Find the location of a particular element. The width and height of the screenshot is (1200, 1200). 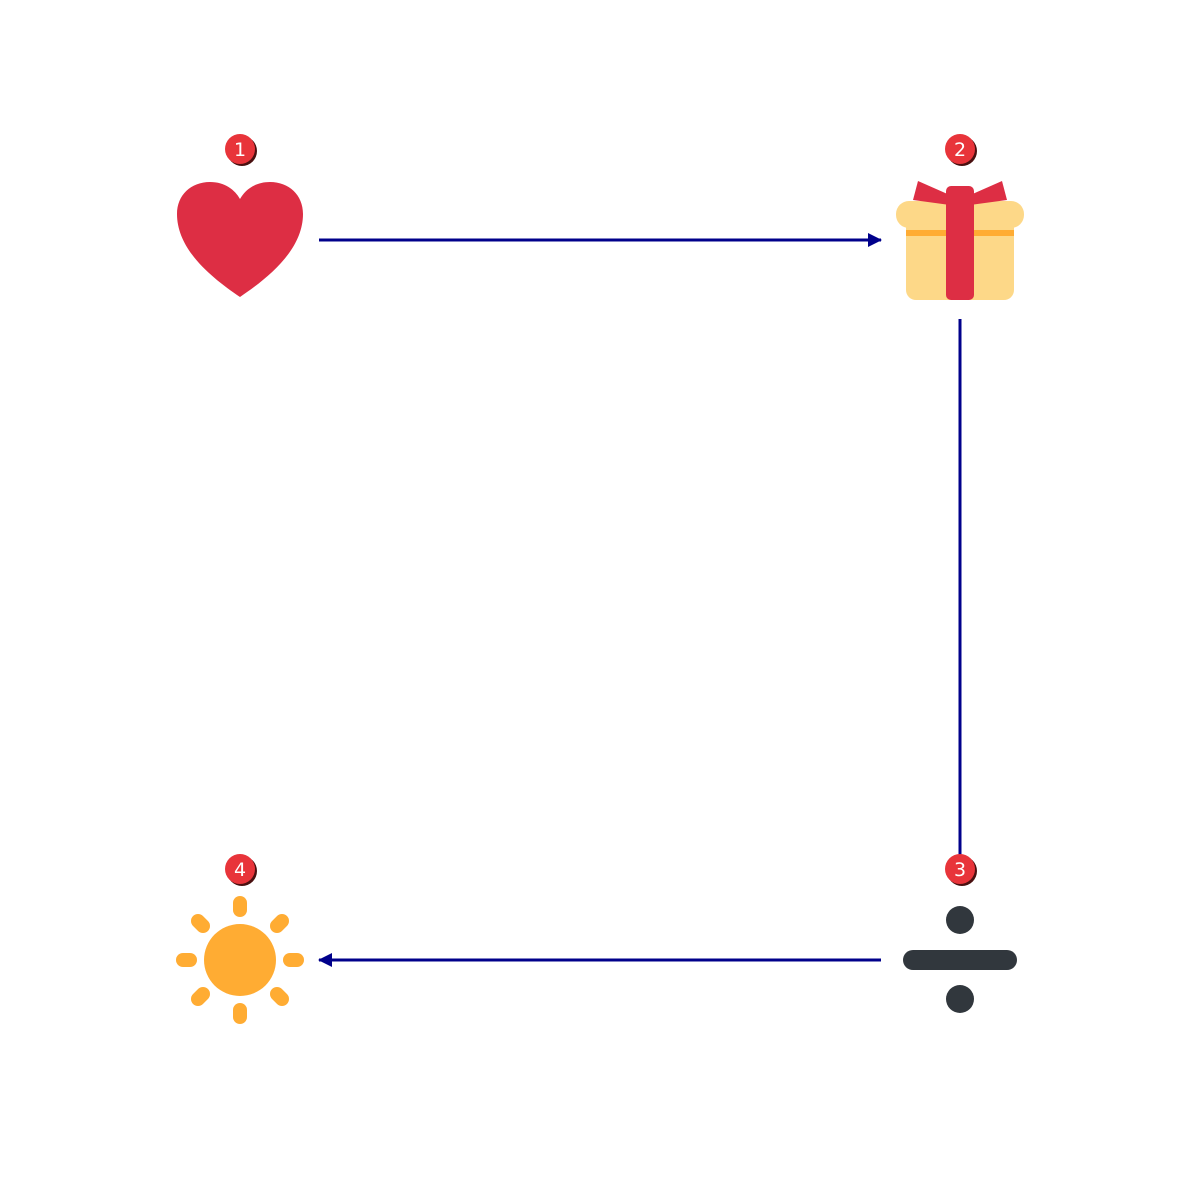

node-sun is located at coordinates (240, 960).